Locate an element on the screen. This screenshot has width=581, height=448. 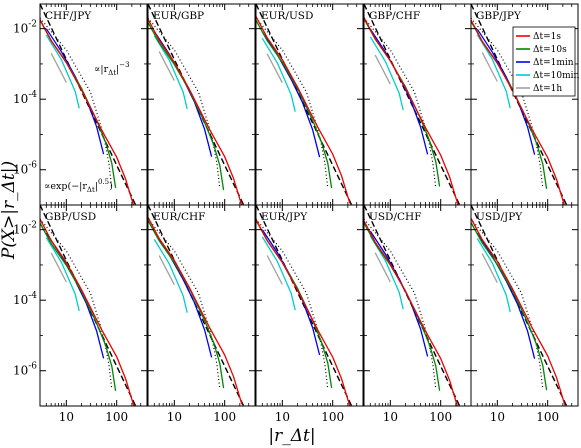
panel-eur-usd: EUR/USD is located at coordinates (309, 104).